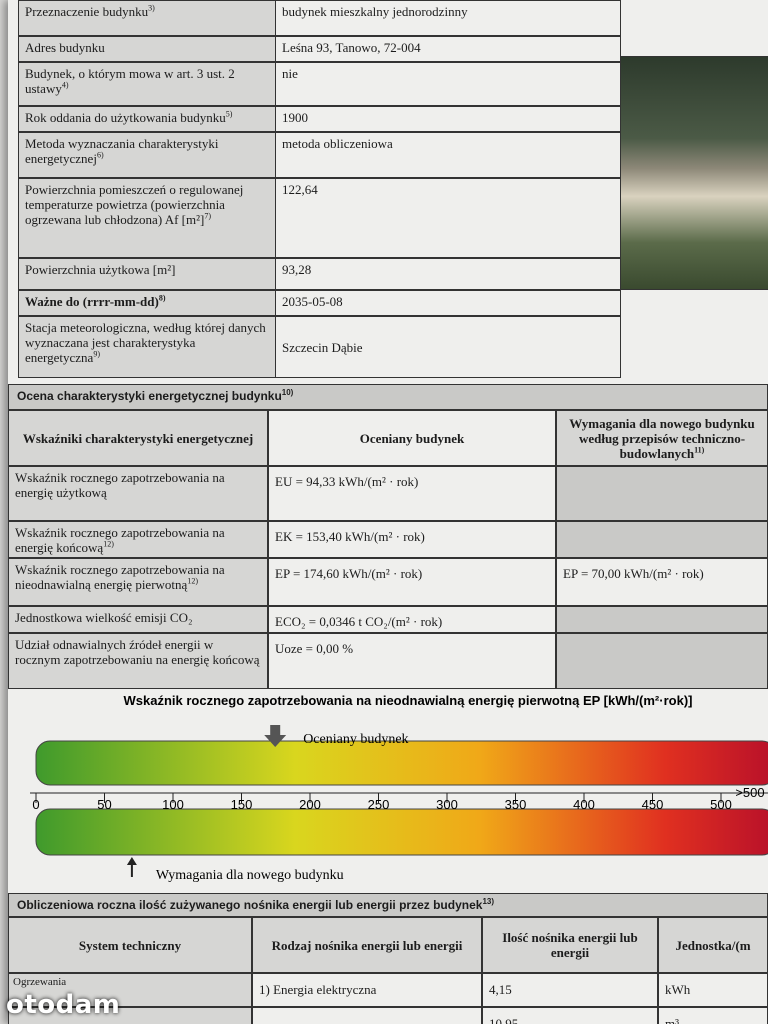  I want to click on info-value: 93,28, so click(448, 274).